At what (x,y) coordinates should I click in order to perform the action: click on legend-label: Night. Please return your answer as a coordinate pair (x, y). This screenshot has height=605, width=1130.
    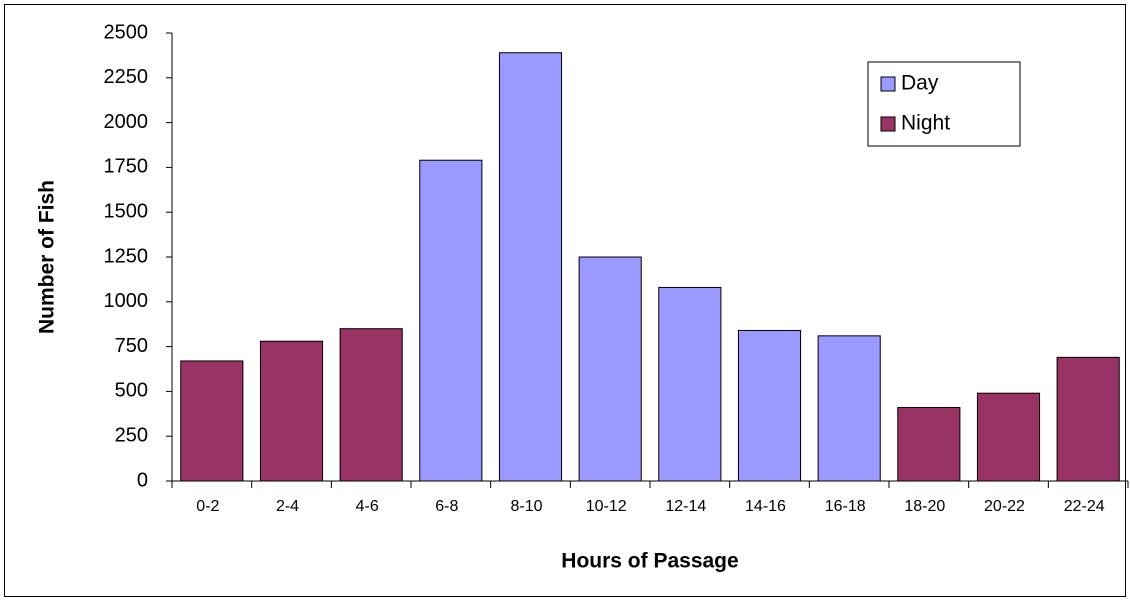
    Looking at the image, I should click on (925, 123).